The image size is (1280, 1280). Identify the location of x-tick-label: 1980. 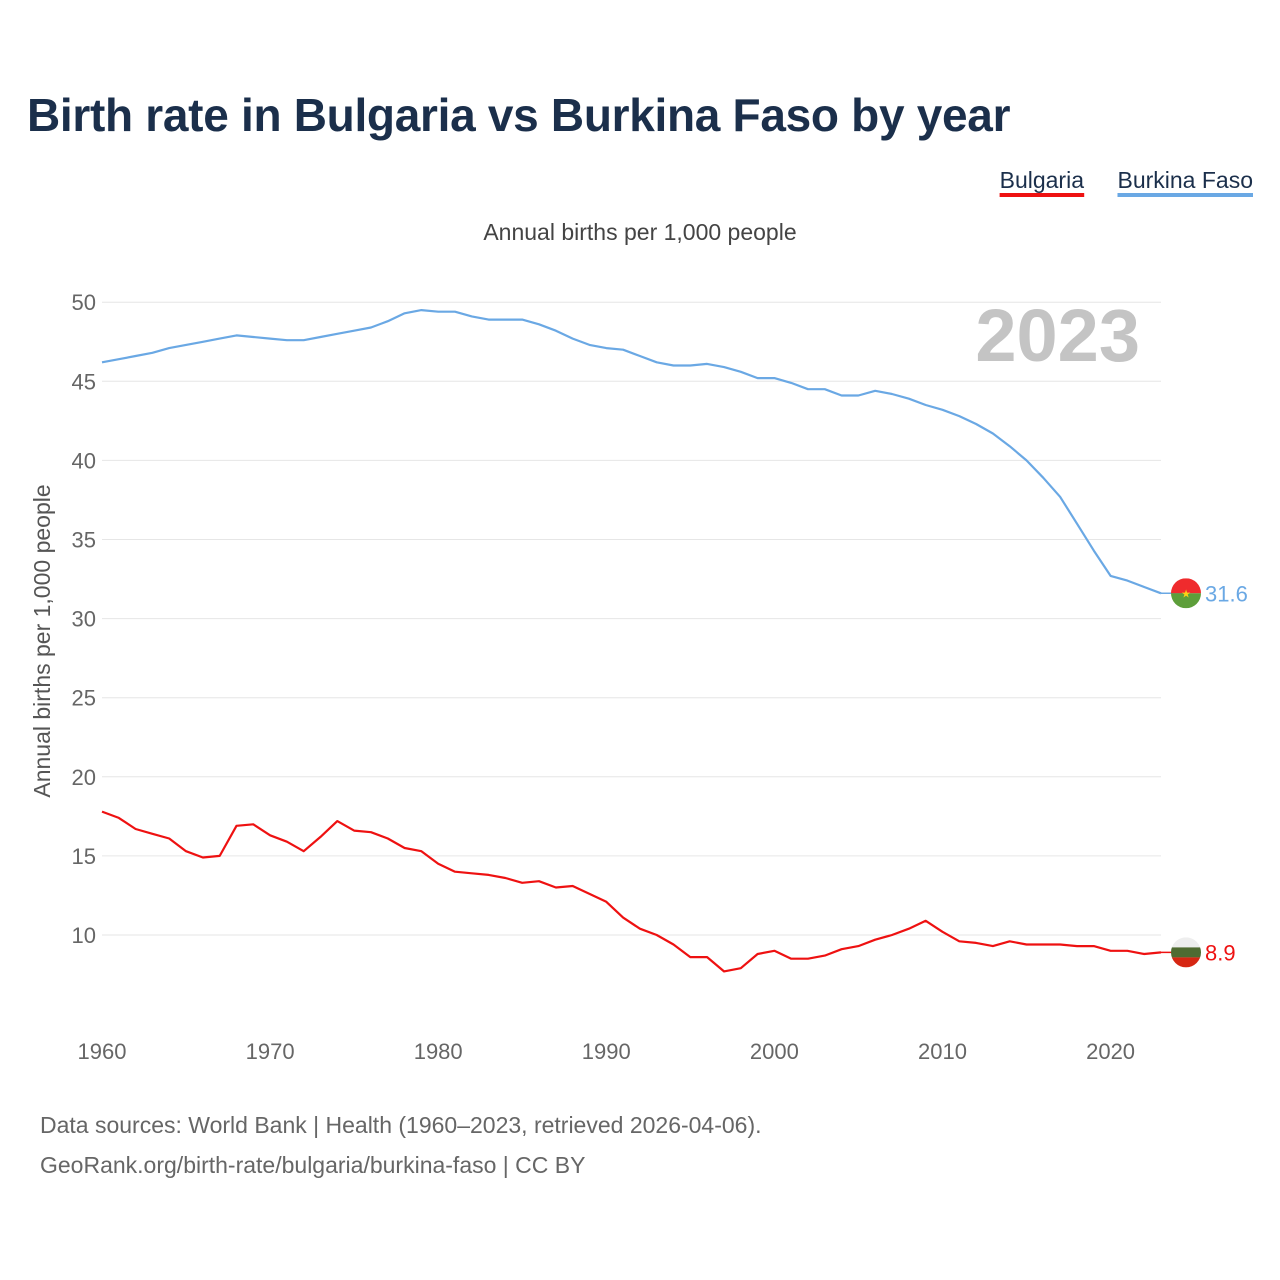
(438, 1051).